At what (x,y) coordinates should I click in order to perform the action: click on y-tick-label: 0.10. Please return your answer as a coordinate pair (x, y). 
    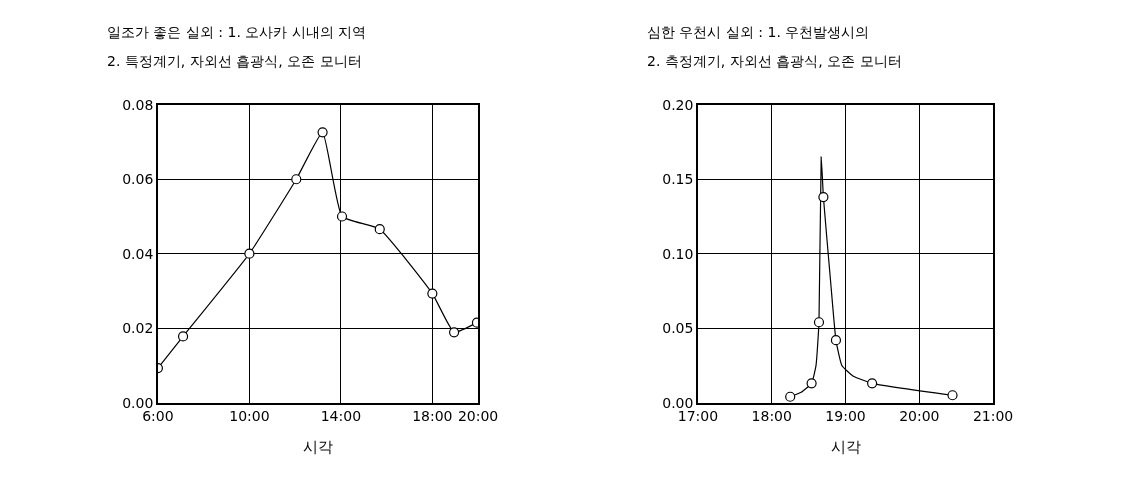
    Looking at the image, I should click on (678, 253).